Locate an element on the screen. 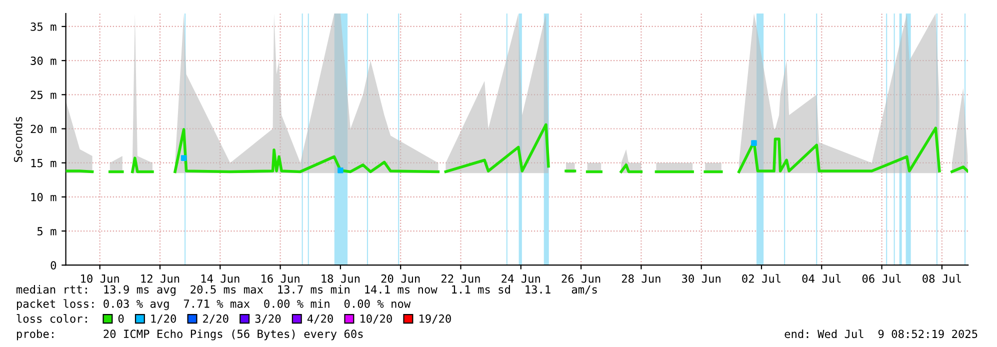 This screenshot has height=347, width=997. x-tick-label: 12 Jun is located at coordinates (160, 278).